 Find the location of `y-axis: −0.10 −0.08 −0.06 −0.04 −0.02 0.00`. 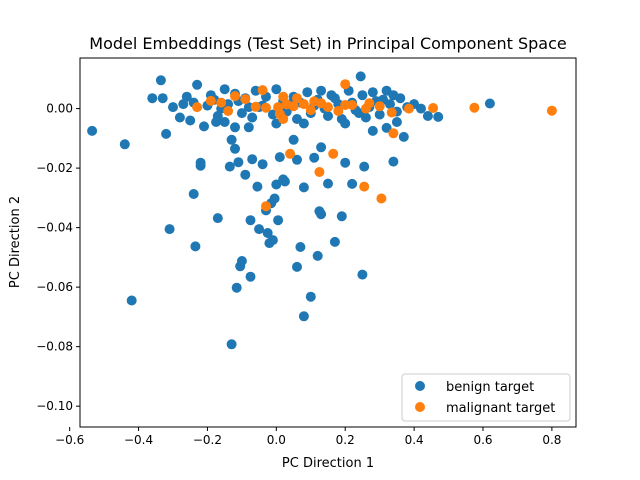

y-axis: −0.10 −0.08 −0.06 −0.04 −0.02 0.00 is located at coordinates (58, 257).